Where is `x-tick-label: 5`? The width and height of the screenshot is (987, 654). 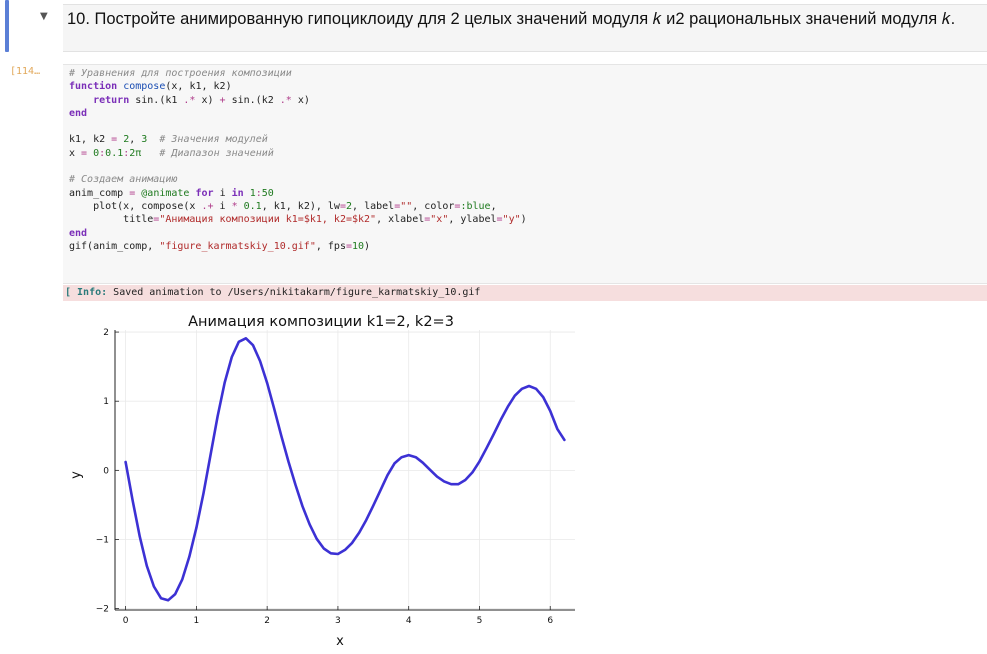
x-tick-label: 5 is located at coordinates (480, 621).